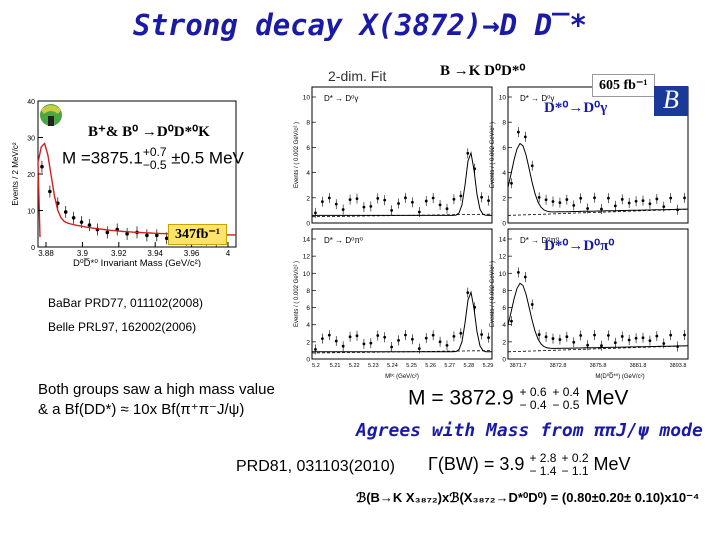  I want to click on gamma-down2: − 1.1, so click(575, 471).